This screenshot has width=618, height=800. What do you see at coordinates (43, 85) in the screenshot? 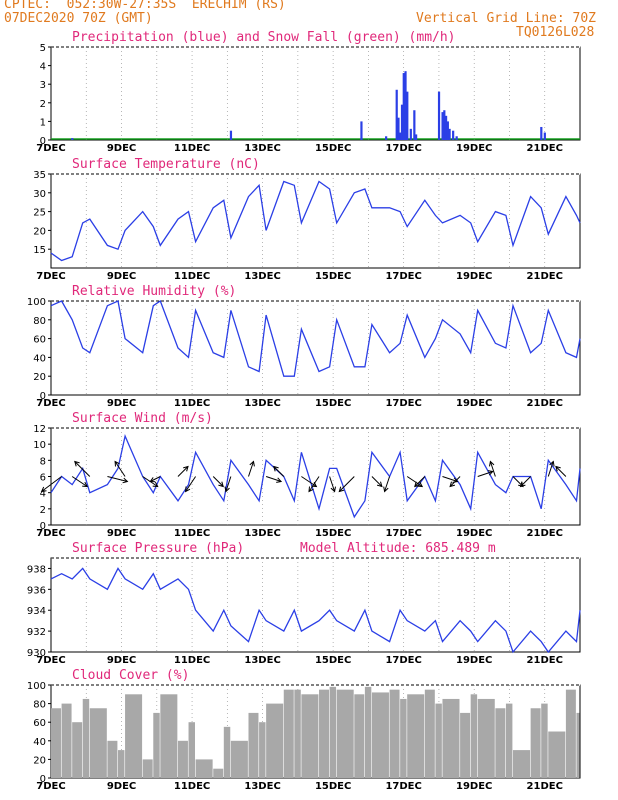
I see `y-tick-label: 3` at bounding box center [43, 85].